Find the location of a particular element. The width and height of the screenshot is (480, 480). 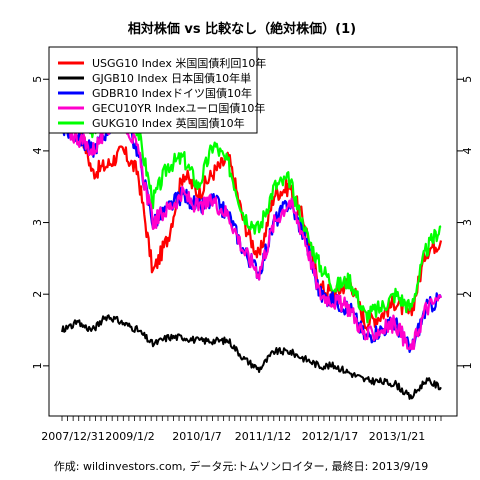

x-tick-label-5: 2013/1/21 is located at coordinates (397, 436).